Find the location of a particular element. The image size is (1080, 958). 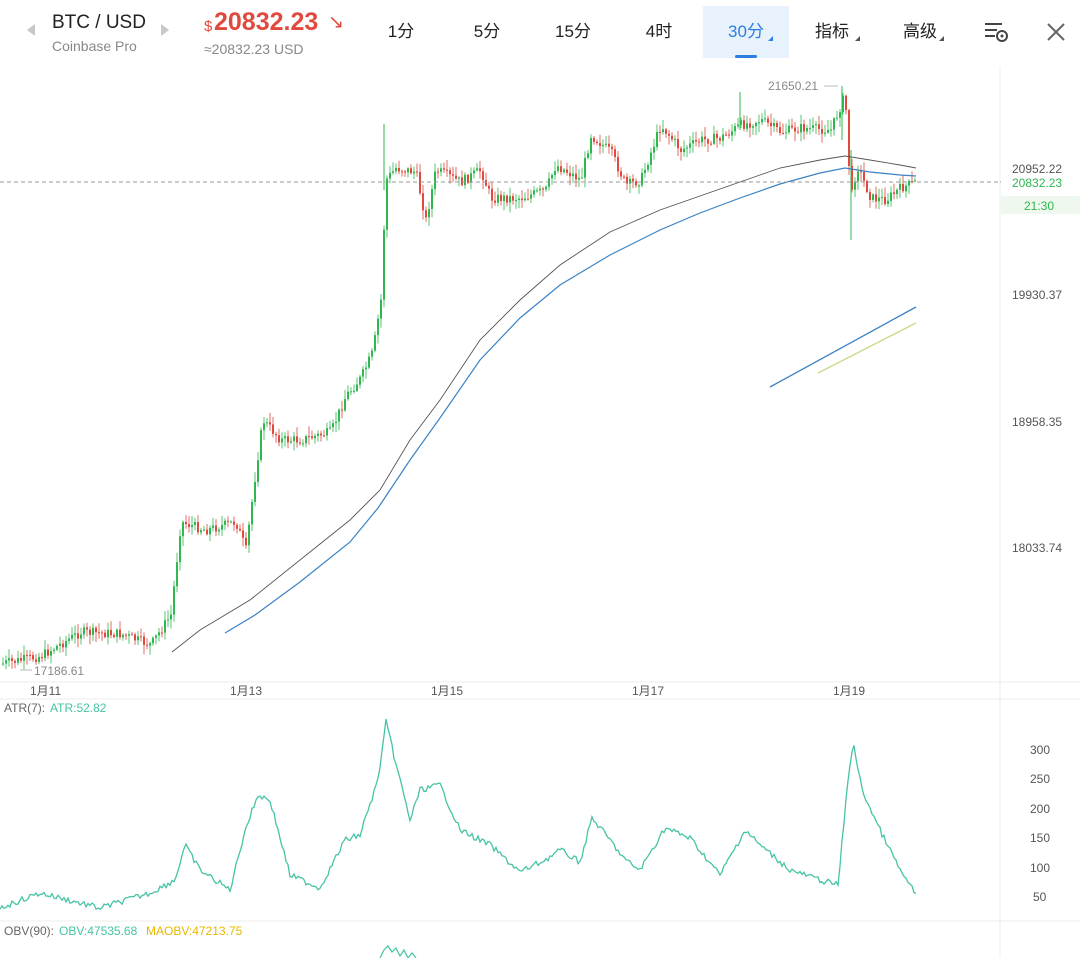

tab-30min: 30分 is located at coordinates (746, 32).